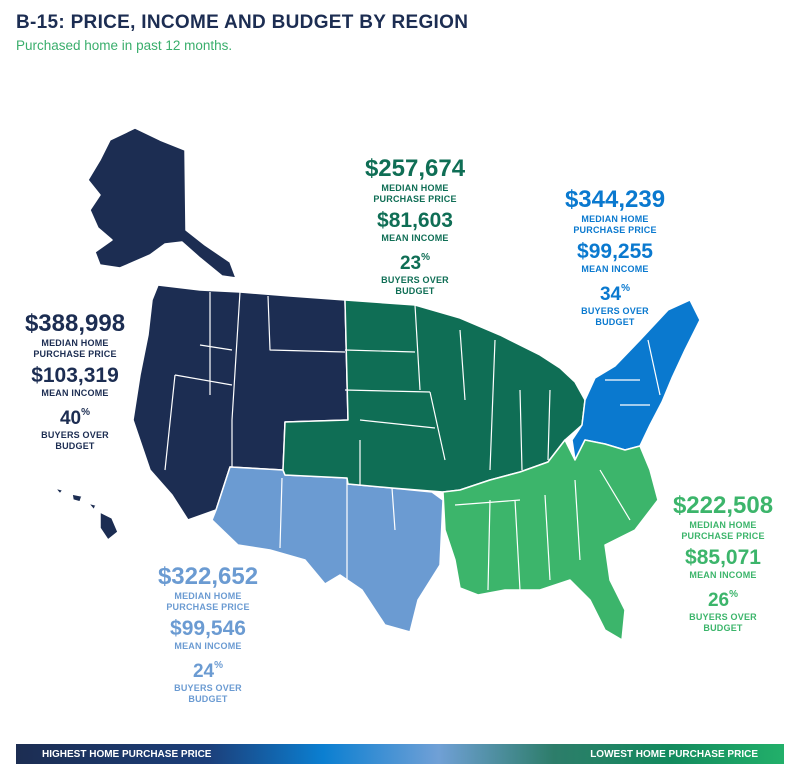  I want to click on midwest-price: $257,674, so click(415, 168).